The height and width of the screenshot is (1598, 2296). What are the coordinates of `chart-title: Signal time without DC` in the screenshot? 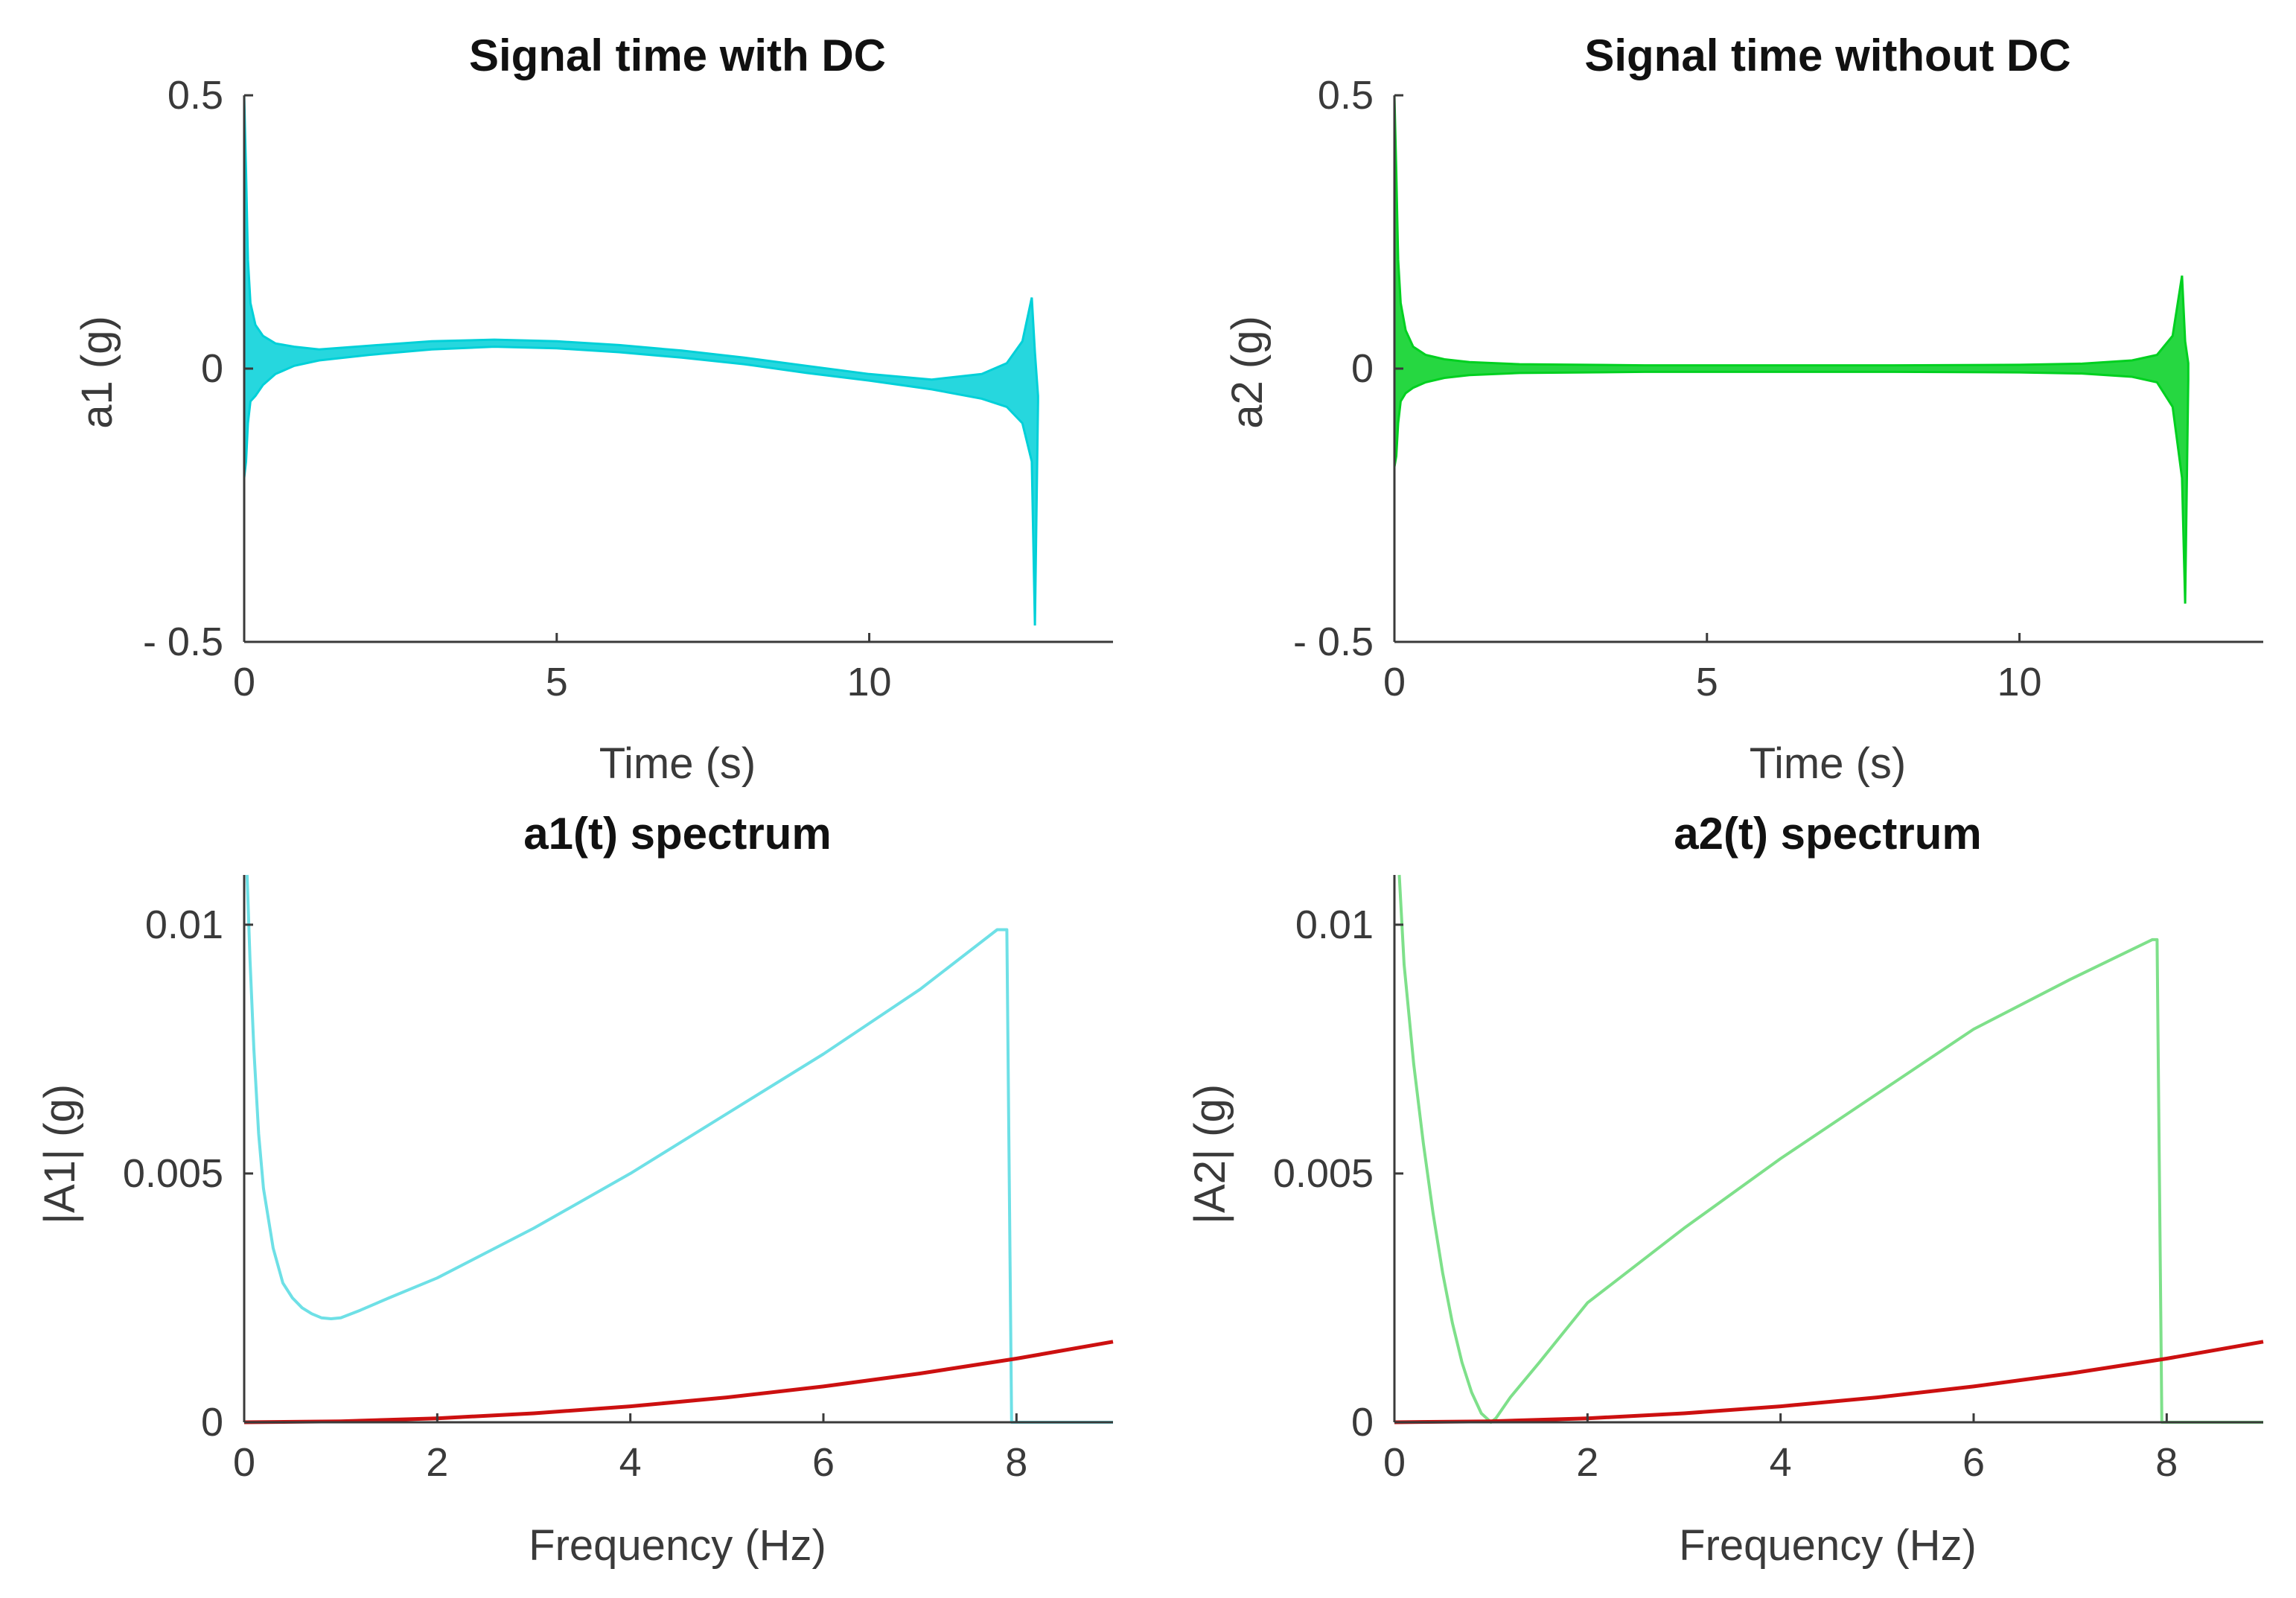 It's located at (1827, 55).